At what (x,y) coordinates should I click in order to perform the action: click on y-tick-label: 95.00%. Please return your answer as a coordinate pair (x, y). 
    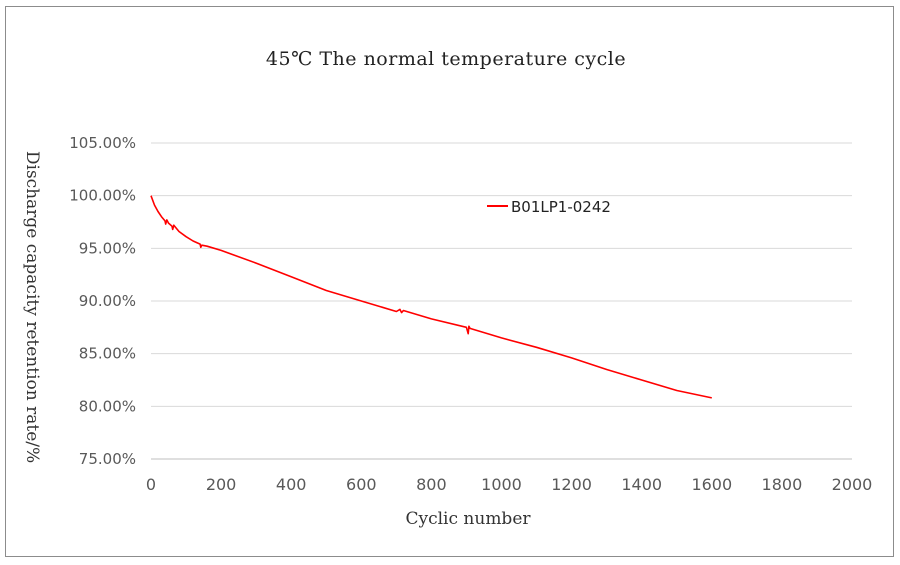
    Looking at the image, I should click on (107, 248).